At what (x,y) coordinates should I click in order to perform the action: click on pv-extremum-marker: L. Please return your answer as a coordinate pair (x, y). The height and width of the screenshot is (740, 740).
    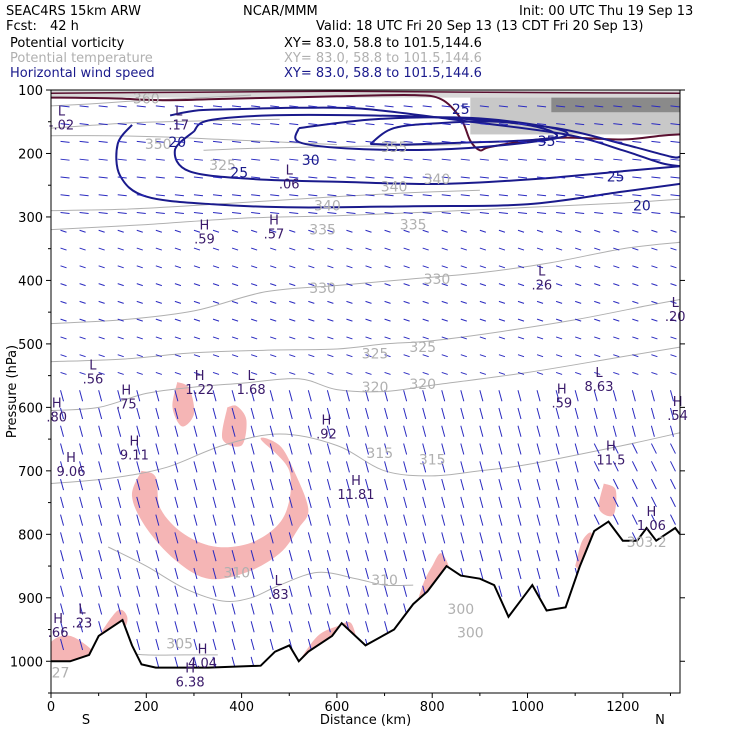
    Looking at the image, I should click on (279, 581).